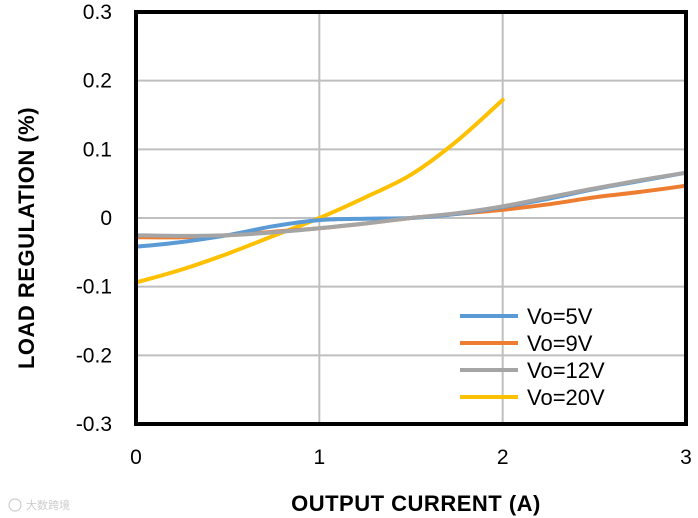 The height and width of the screenshot is (518, 698). What do you see at coordinates (411, 457) in the screenshot?
I see `x-tick-labels: 0 1 2 3` at bounding box center [411, 457].